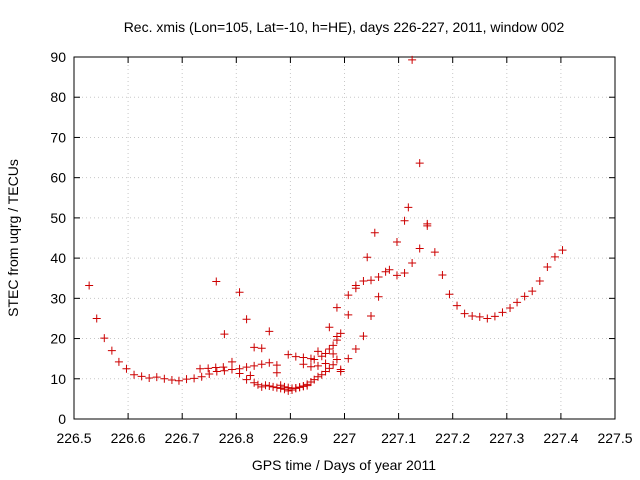 The height and width of the screenshot is (480, 640). I want to click on y-tick-label: 20, so click(58, 339).